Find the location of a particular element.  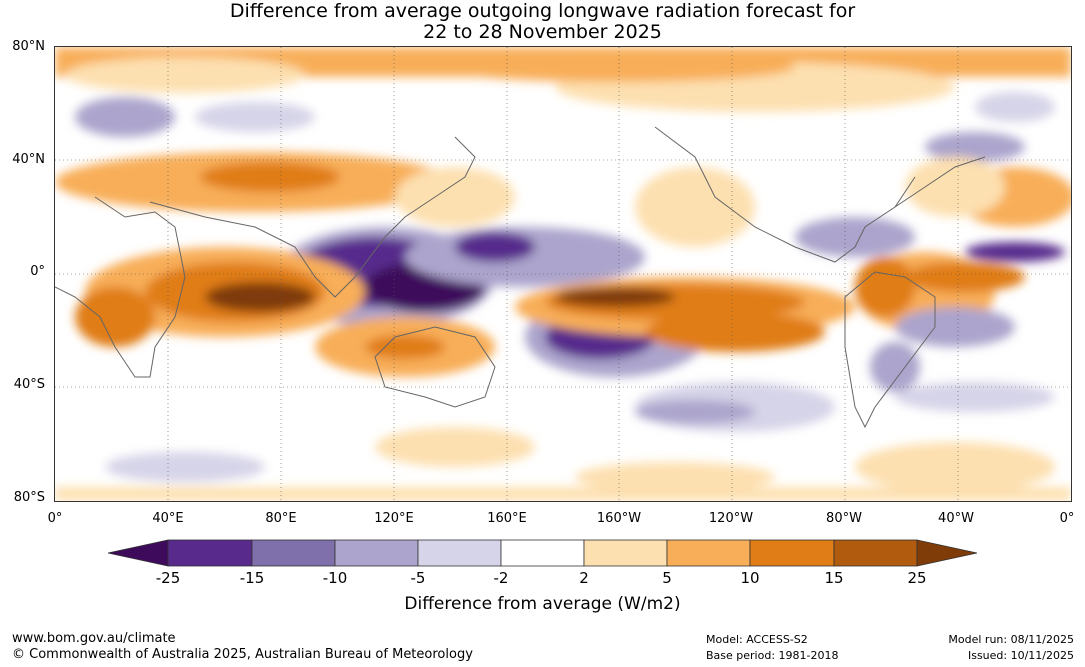

colorbar is located at coordinates (543, 553).